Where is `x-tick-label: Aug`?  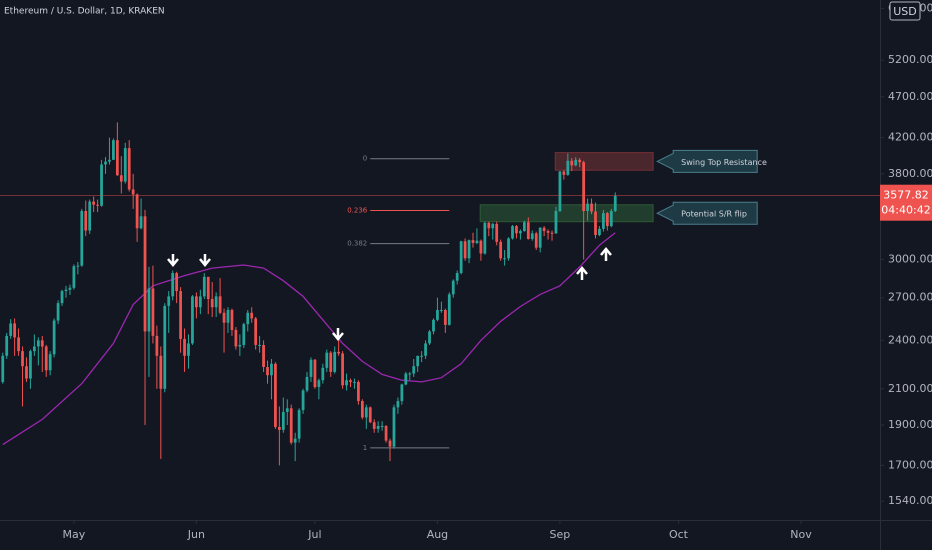
x-tick-label: Aug is located at coordinates (437, 534).